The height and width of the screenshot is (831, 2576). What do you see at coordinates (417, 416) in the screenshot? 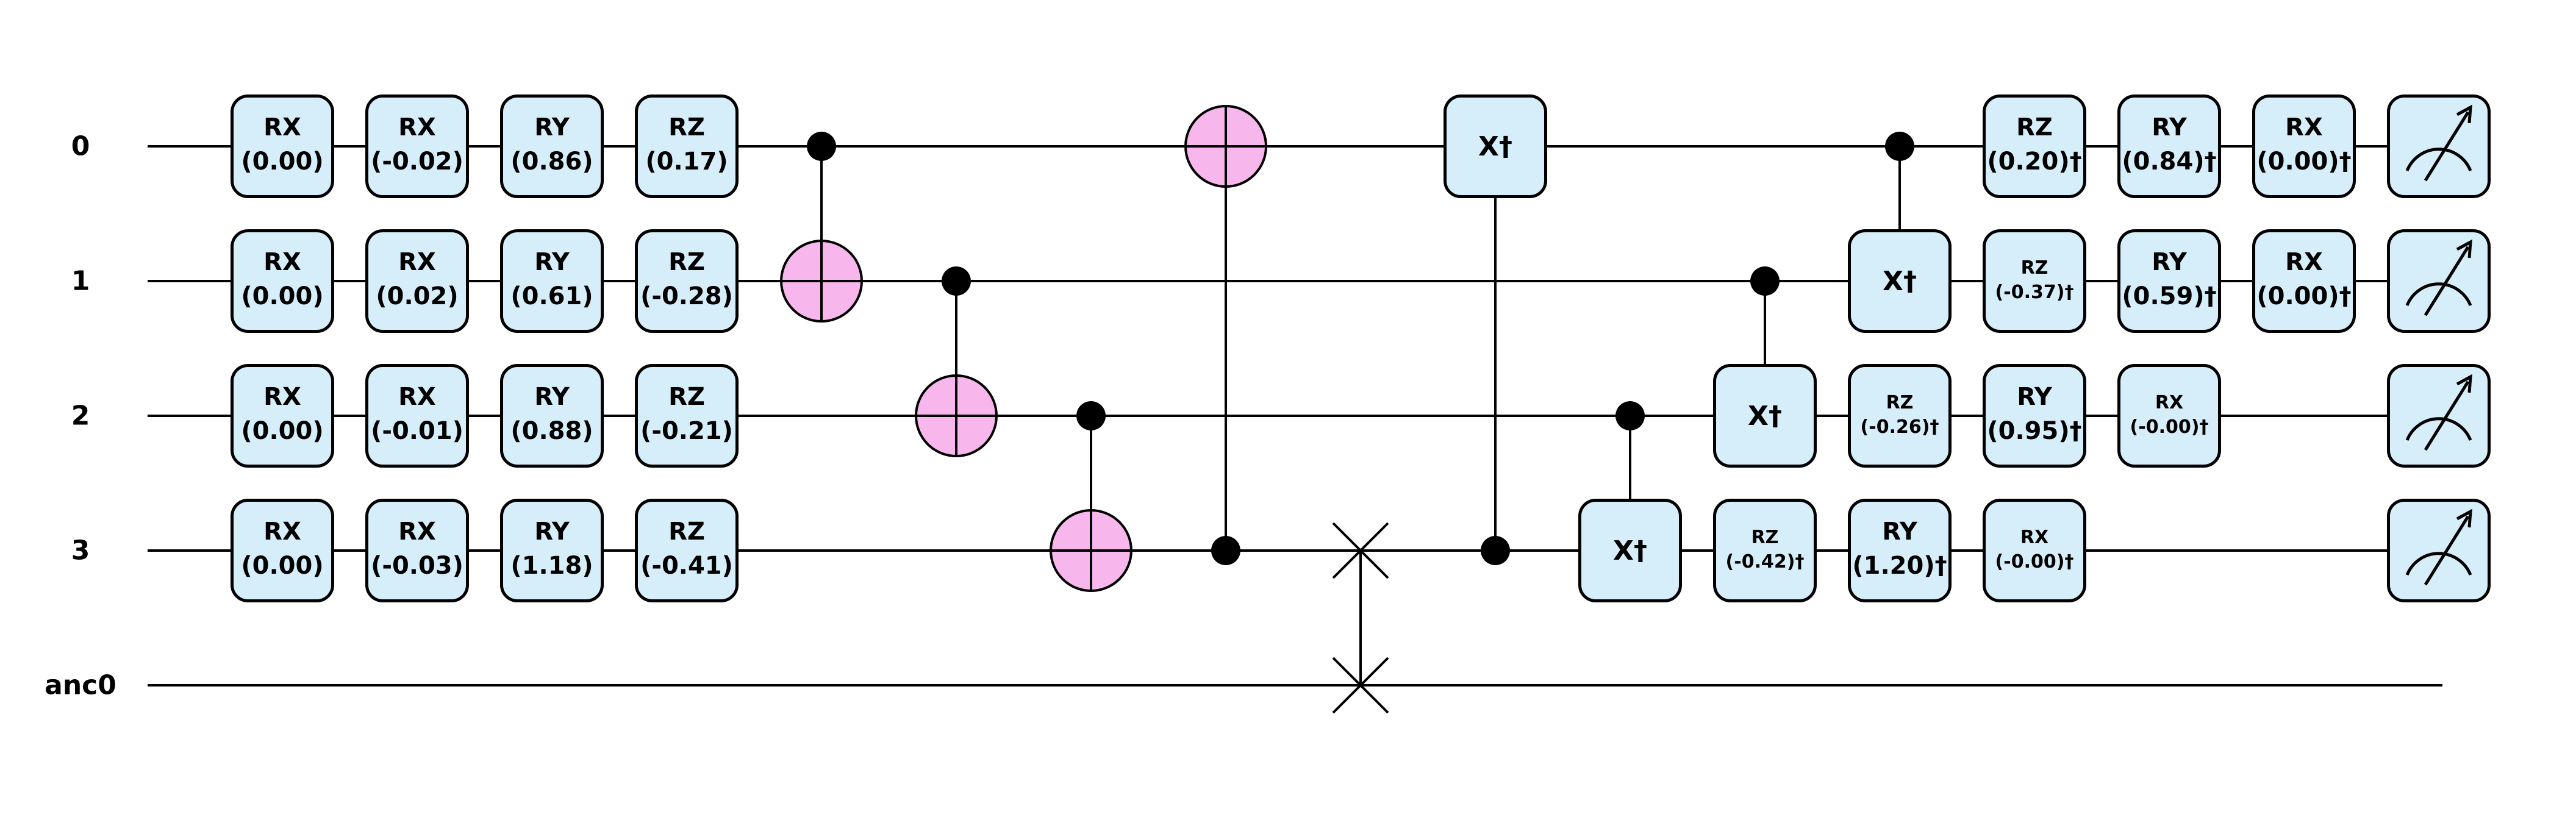
I see `rotation-gate: RX (-0.01)` at bounding box center [417, 416].